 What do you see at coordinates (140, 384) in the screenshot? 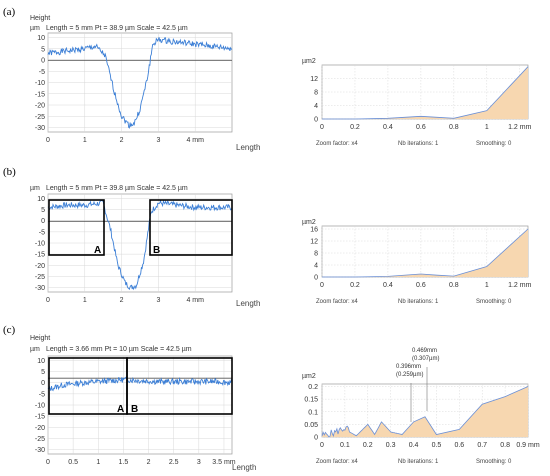
I see `profile-series-c` at bounding box center [140, 384].